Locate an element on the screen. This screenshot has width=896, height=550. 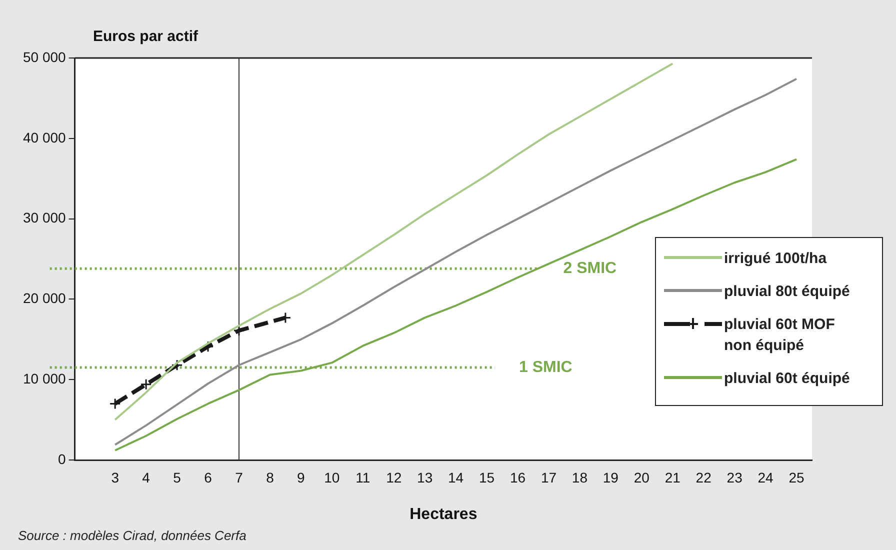
x-tick-label: 20 is located at coordinates (642, 477).